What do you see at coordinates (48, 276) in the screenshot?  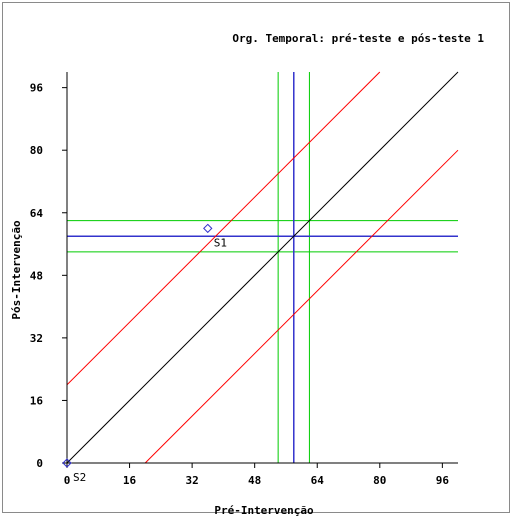 I see `y-ticks: 0 16 32 48 64 80 96` at bounding box center [48, 276].